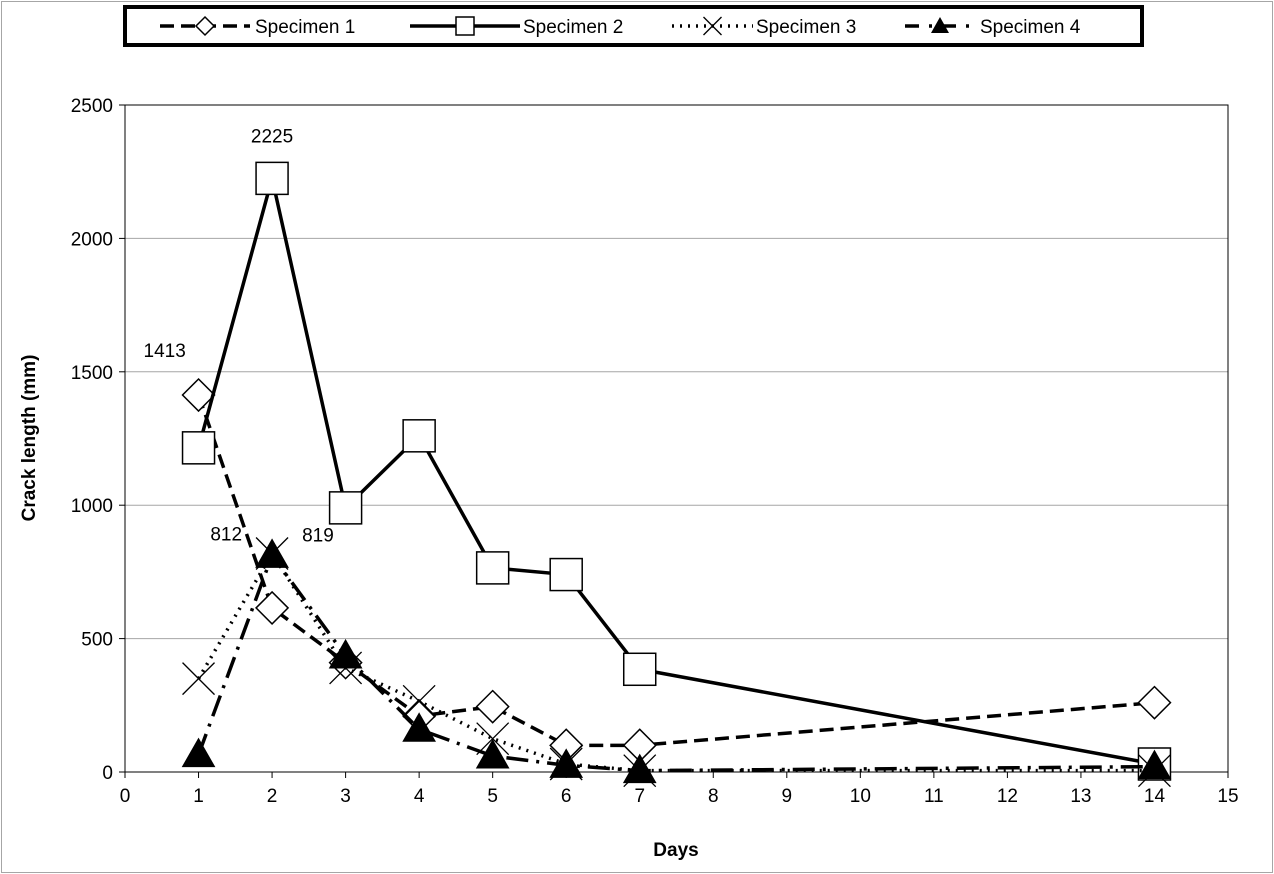 This screenshot has height=874, width=1274. Describe the element at coordinates (165, 351) in the screenshot. I see `data-label: 1413` at that location.